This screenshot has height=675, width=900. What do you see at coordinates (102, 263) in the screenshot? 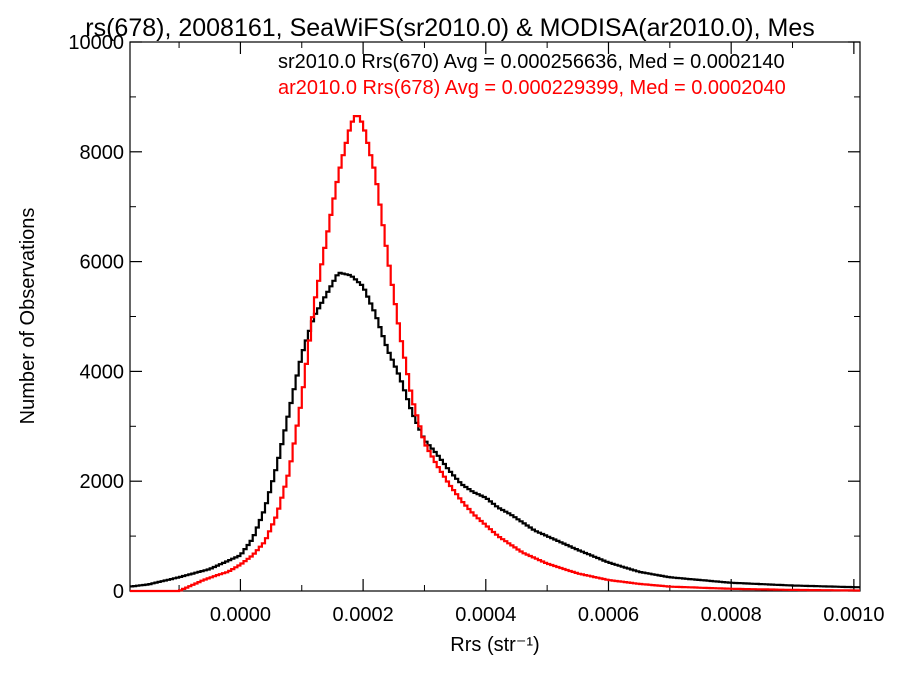
I see `y-tick-label: 6000` at bounding box center [102, 263].